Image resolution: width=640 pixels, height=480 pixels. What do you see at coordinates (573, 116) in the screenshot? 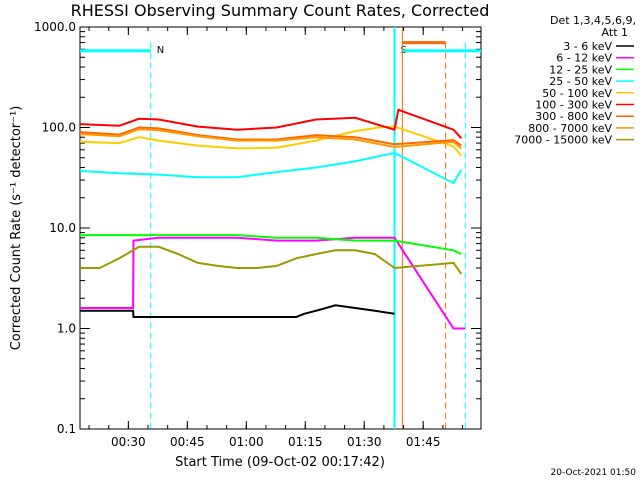
I see `legend-entry-label: 300 - 800 keV` at bounding box center [573, 116].